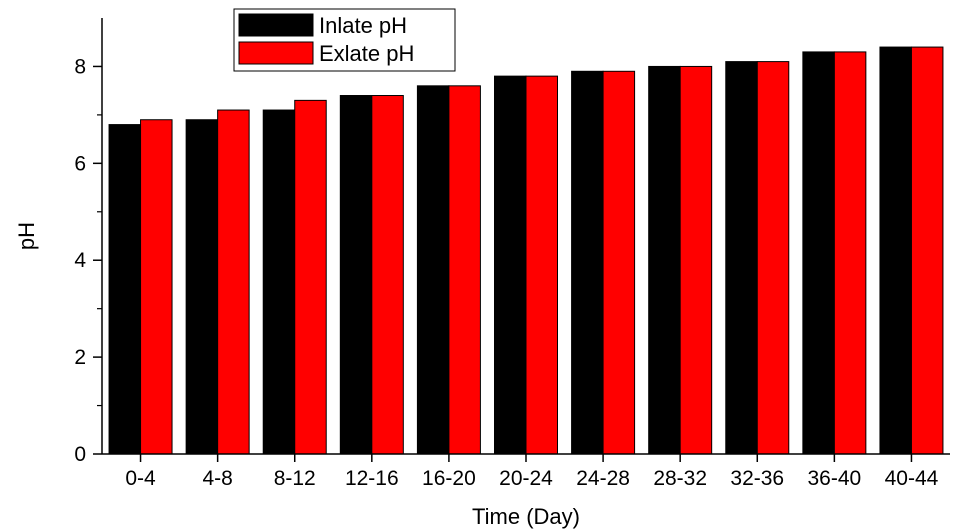 This screenshot has width=954, height=529. I want to click on y-ticks-group: 0 2 4 6 8, so click(88, 260).